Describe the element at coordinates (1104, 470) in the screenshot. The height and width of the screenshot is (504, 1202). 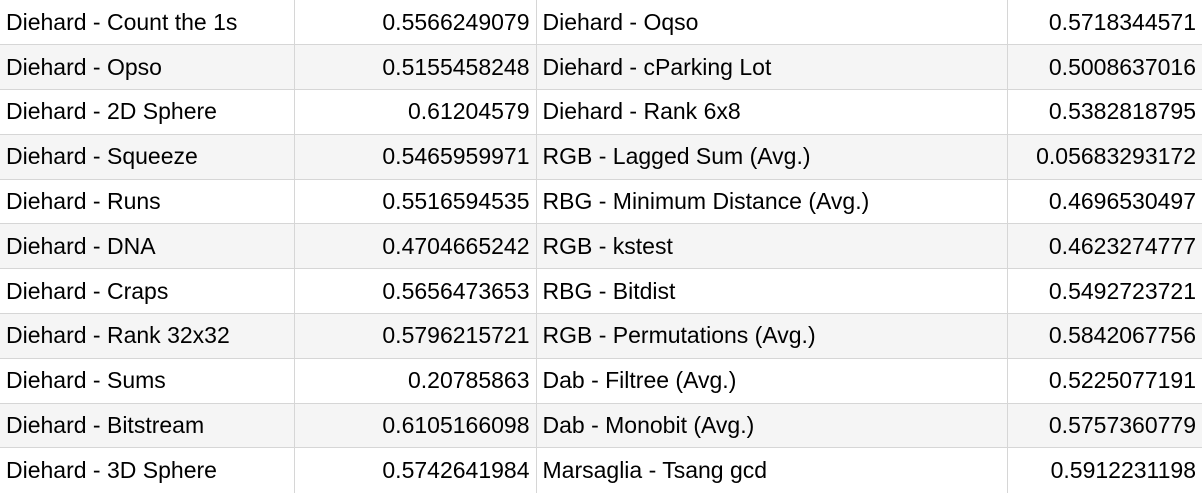
I see `right-test-value: 0.5912231198` at that location.